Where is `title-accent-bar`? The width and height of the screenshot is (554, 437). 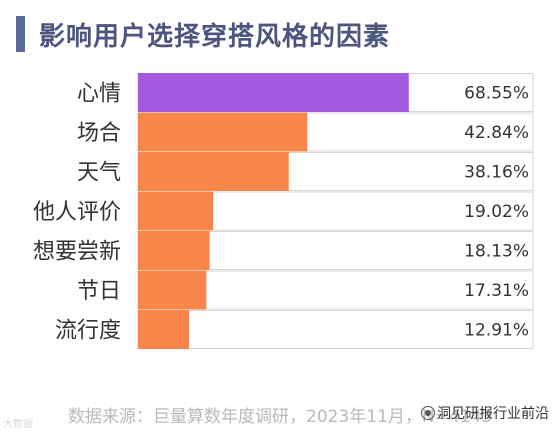 title-accent-bar is located at coordinates (20, 34).